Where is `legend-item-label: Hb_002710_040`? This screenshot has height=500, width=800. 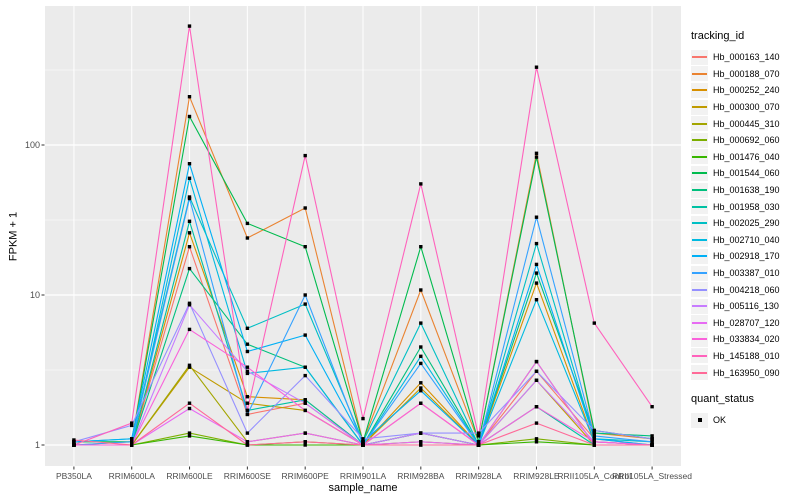 legend-item-label: Hb_002710_040 is located at coordinates (746, 239).